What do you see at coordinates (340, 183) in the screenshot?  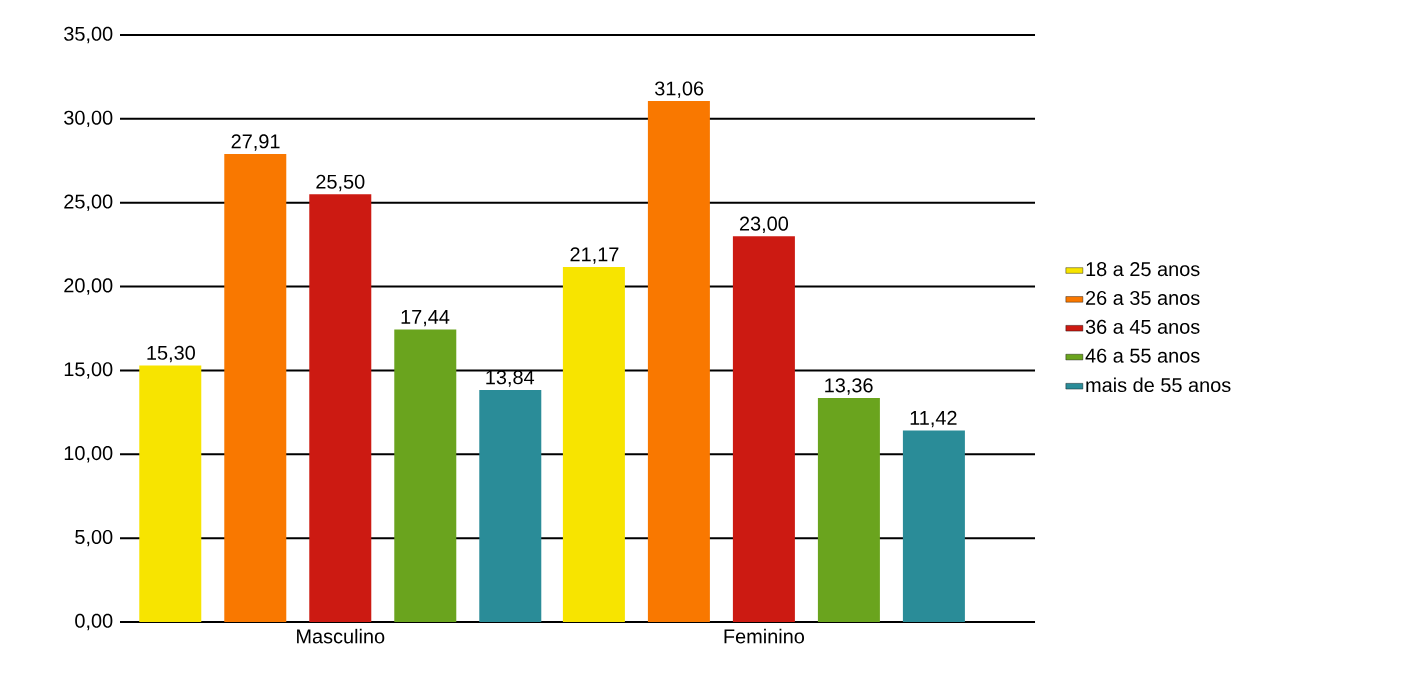 I see `data-label: 25,50` at bounding box center [340, 183].